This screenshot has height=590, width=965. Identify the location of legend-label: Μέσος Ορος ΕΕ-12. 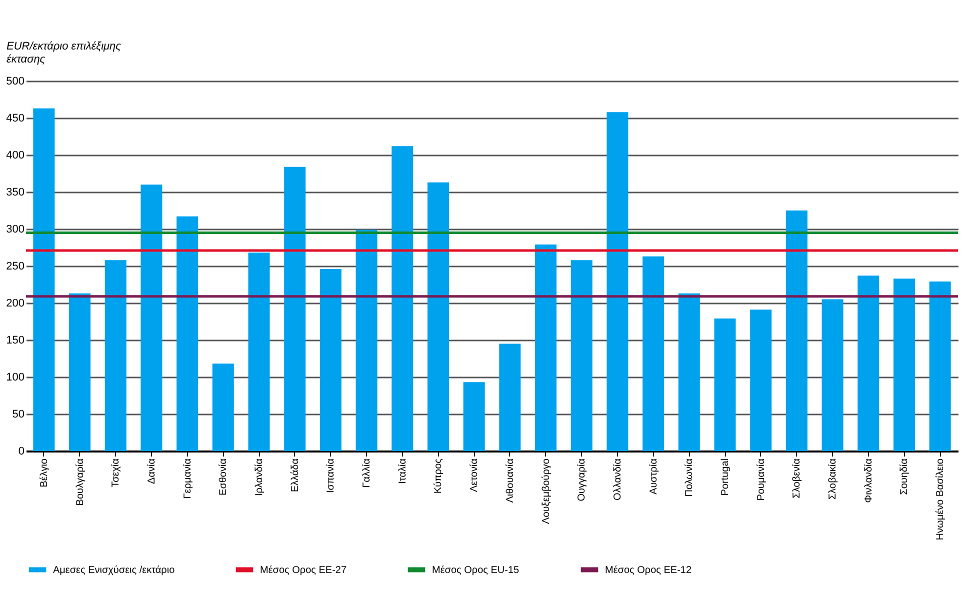
(648, 570).